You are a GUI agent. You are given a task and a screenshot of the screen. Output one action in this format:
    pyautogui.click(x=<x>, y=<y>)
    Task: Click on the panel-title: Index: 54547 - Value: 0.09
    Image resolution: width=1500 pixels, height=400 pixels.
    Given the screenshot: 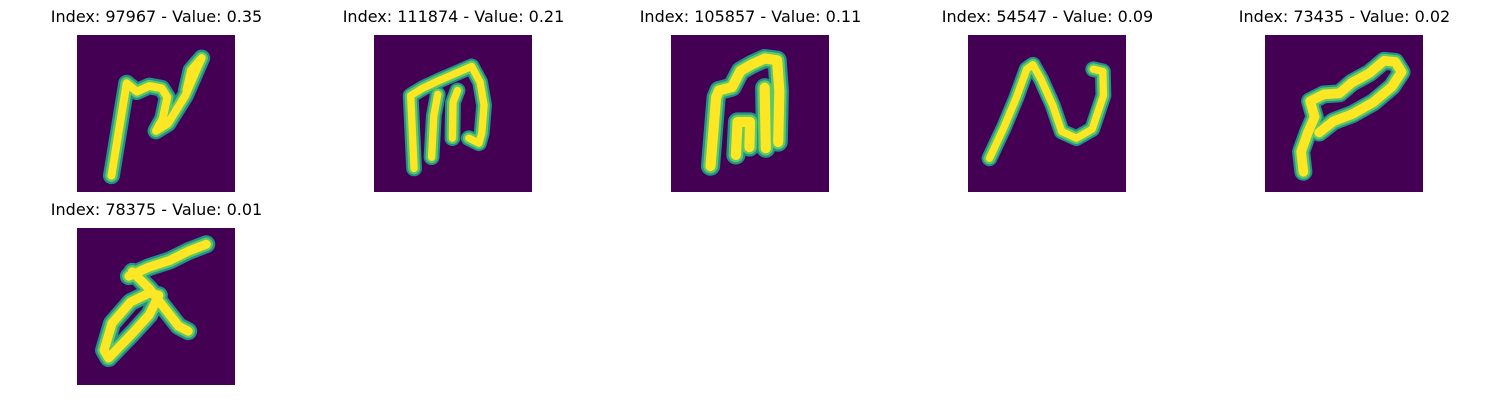 What is the action you would take?
    pyautogui.click(x=1047, y=16)
    